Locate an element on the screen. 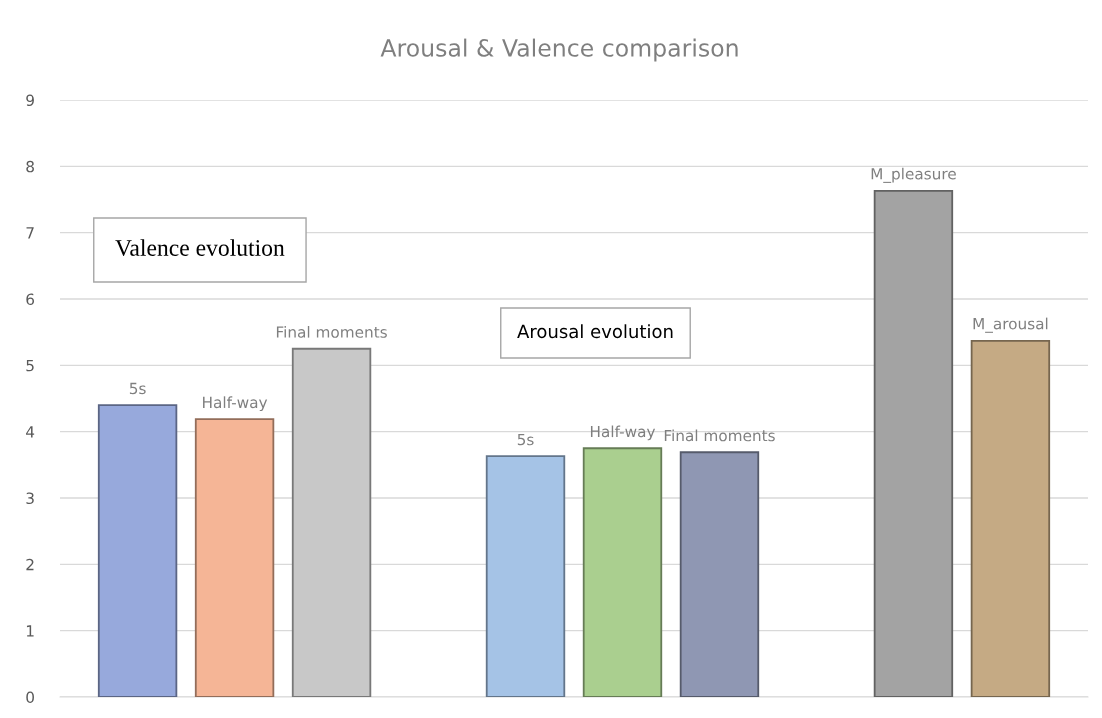 Image resolution: width=1102 pixels, height=718 pixels. y-tick-label: 9 is located at coordinates (30, 100).